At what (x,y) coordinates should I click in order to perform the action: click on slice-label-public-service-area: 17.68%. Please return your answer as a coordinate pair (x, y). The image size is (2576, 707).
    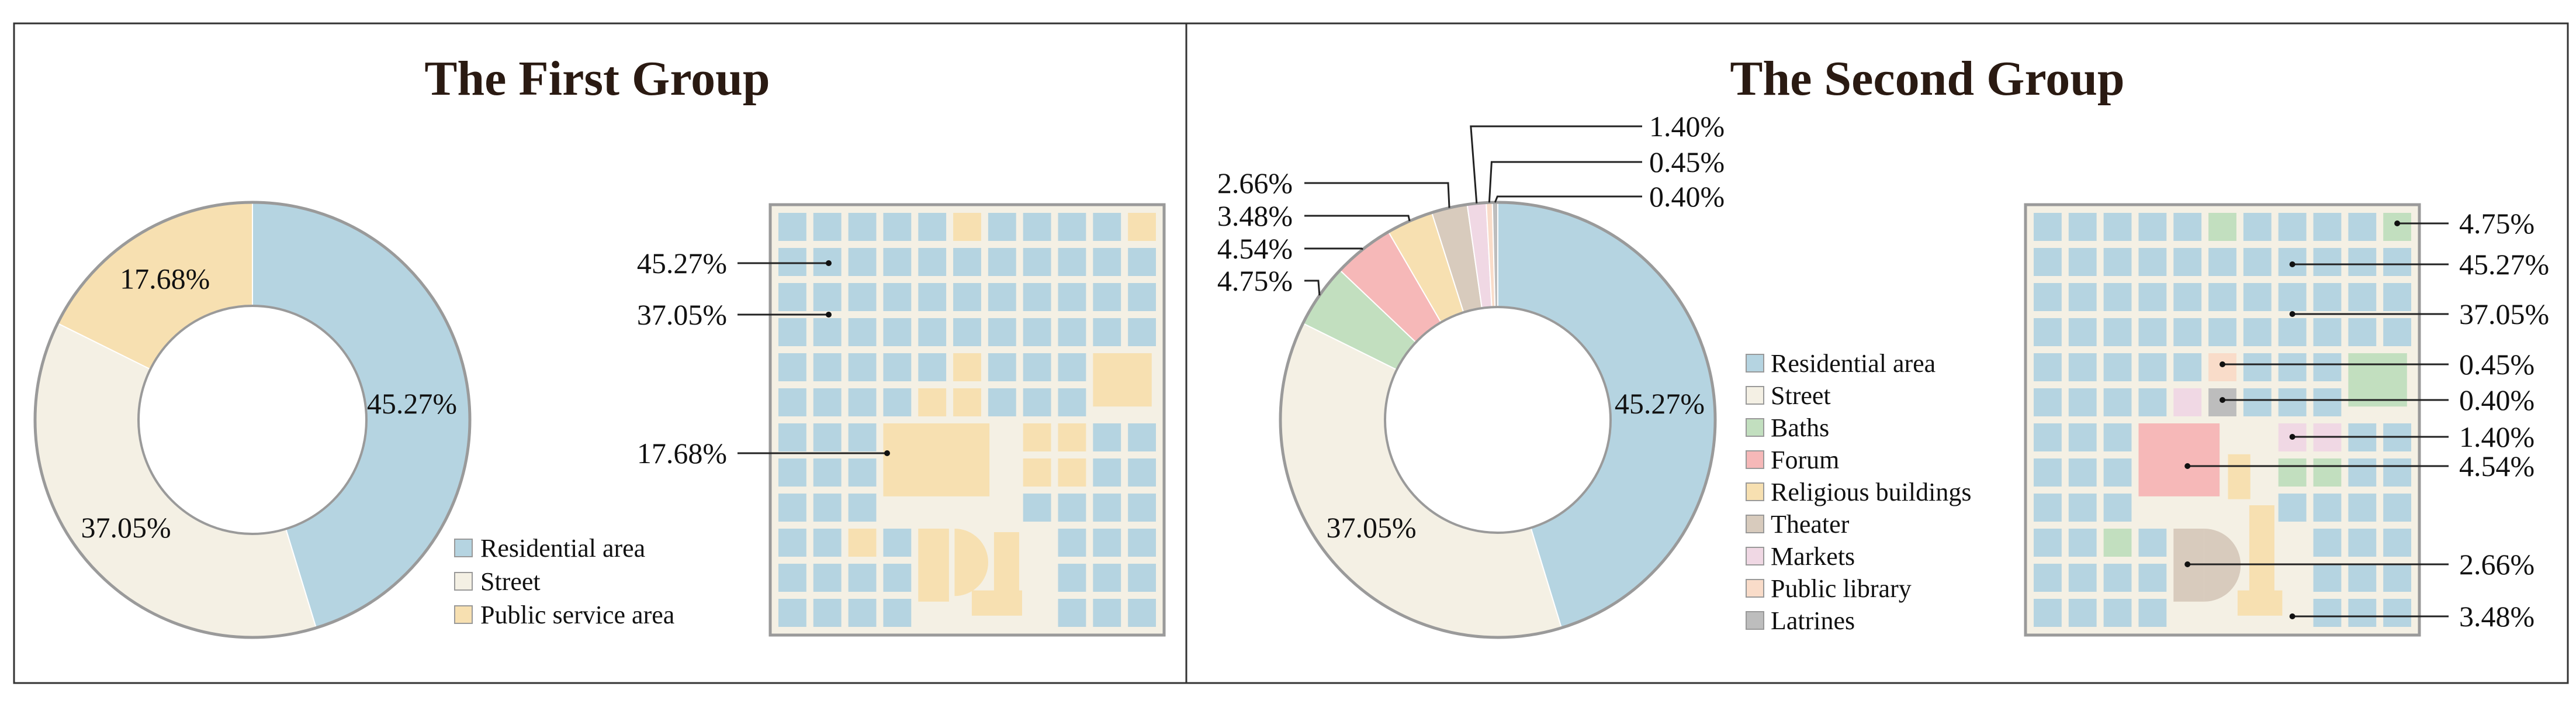
    Looking at the image, I should click on (165, 279).